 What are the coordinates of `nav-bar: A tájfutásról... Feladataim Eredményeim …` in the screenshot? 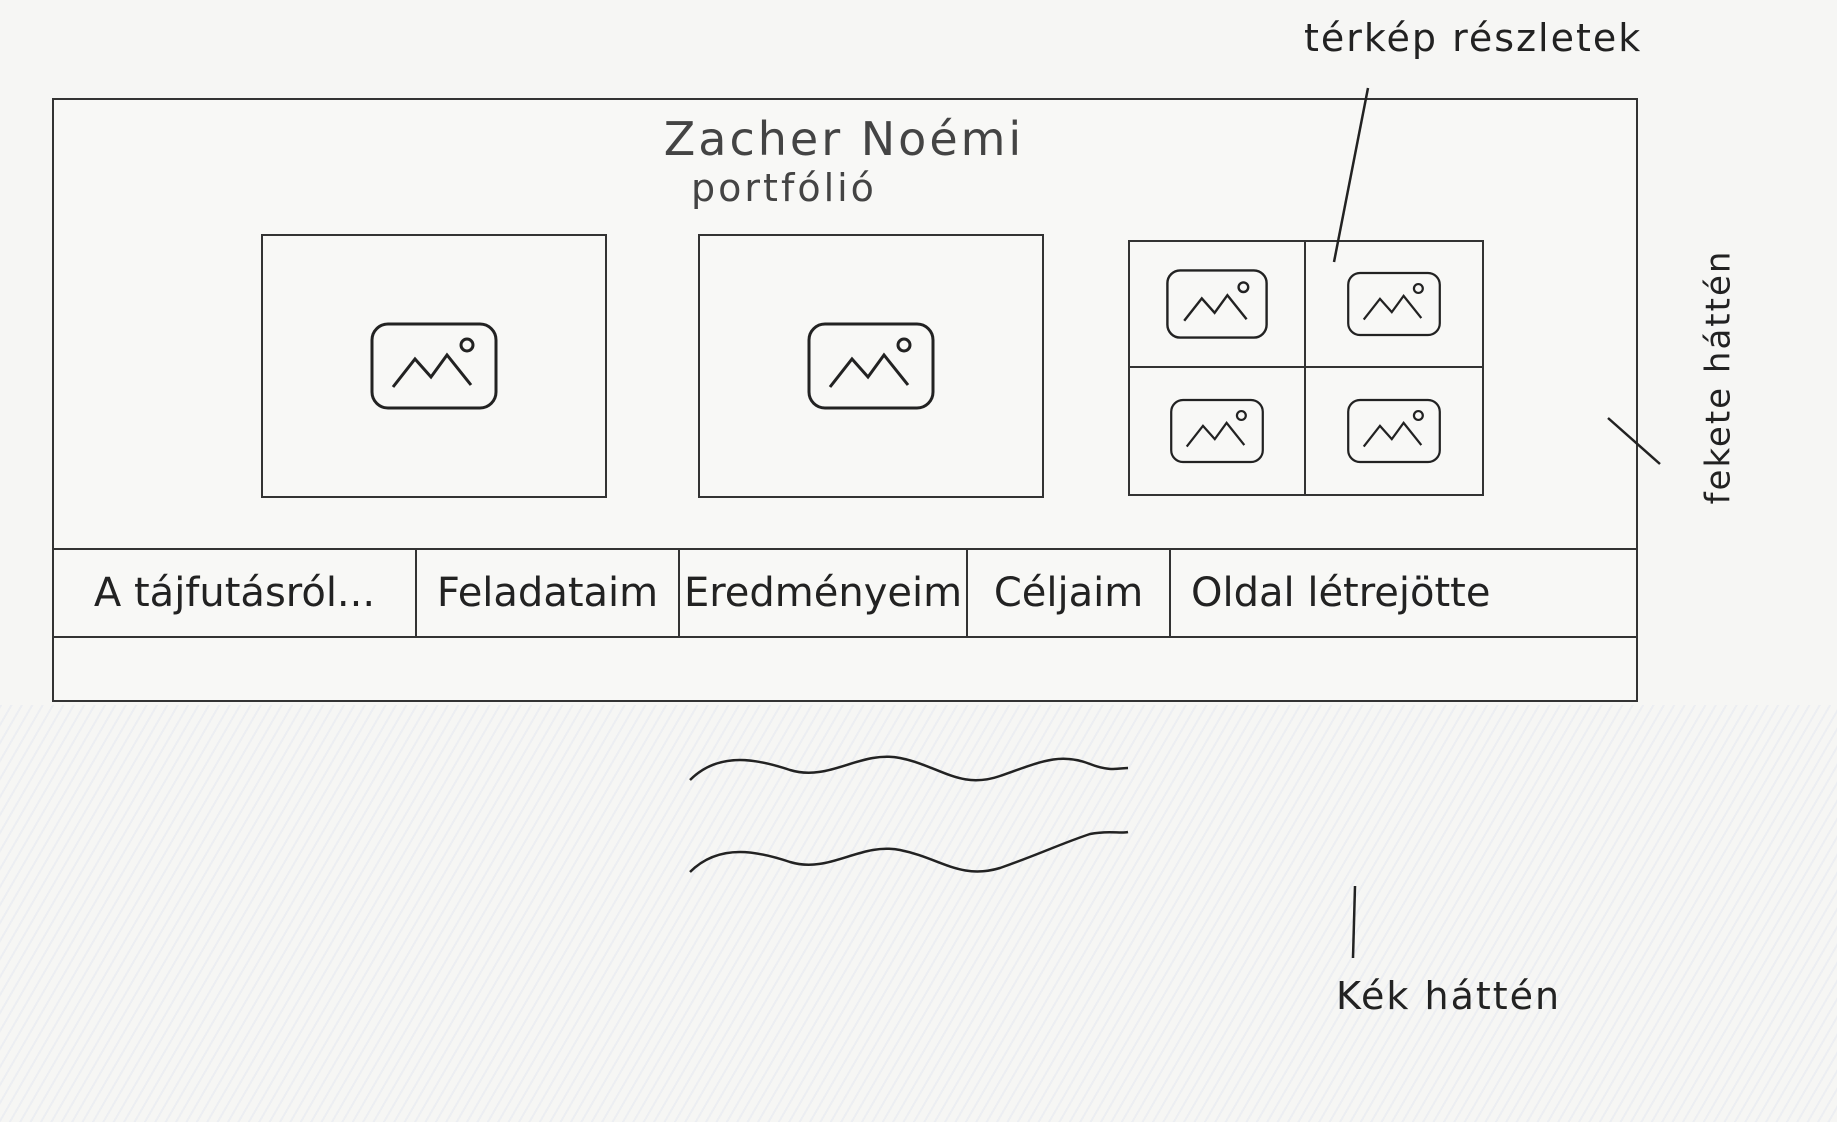 It's located at (845, 593).